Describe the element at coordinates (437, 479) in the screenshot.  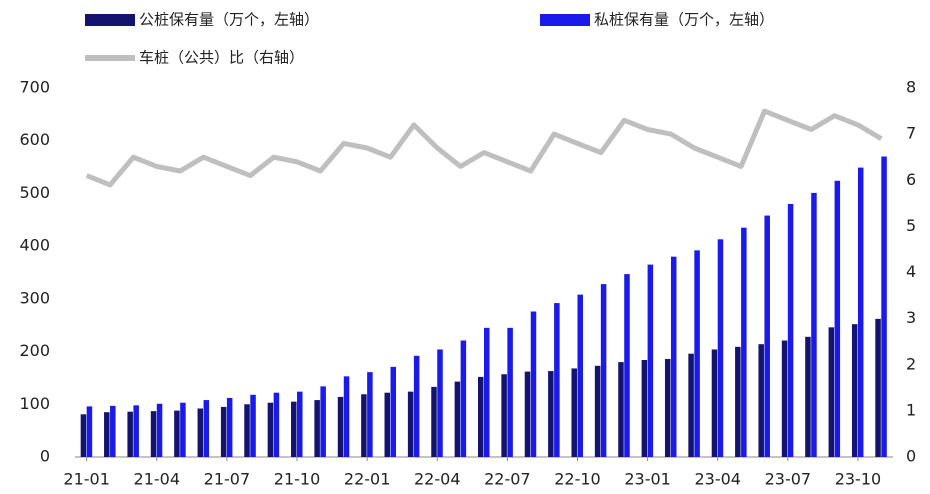
I see `x-tick-label: 22-04` at that location.